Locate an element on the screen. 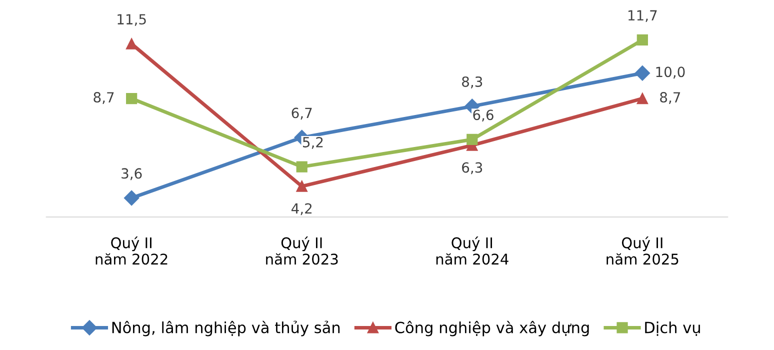  x-tick-label: Quý II năm 2024 is located at coordinates (472, 250).